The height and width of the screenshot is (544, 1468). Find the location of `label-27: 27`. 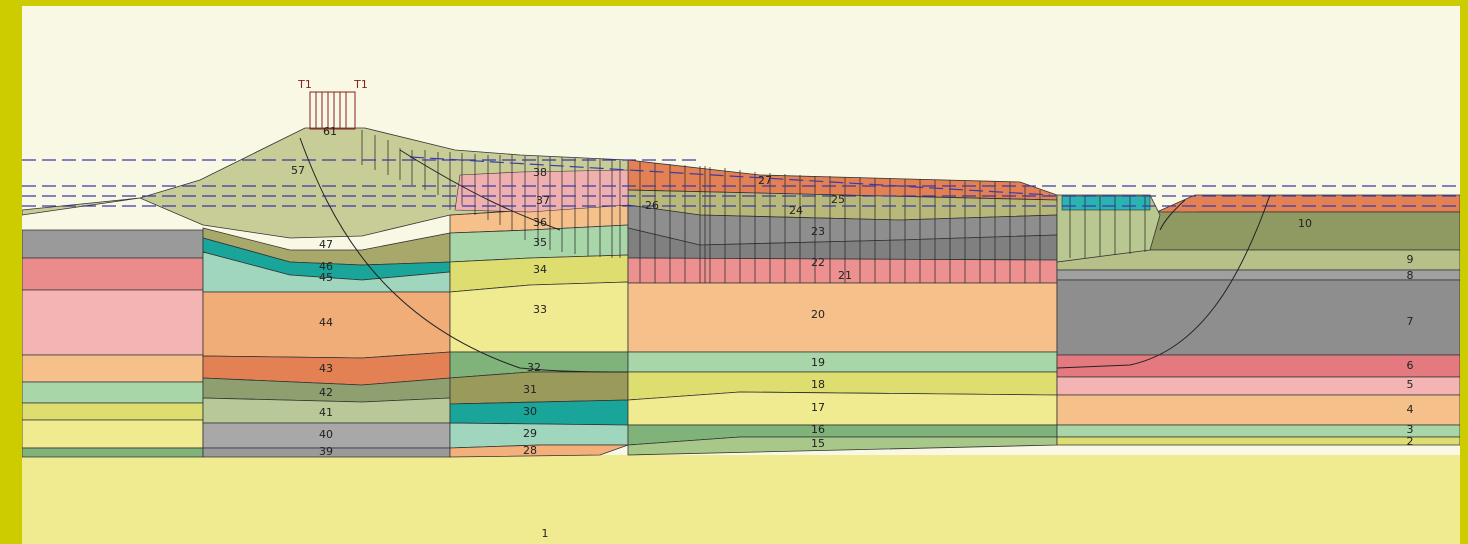

label-27: 27 is located at coordinates (765, 180).